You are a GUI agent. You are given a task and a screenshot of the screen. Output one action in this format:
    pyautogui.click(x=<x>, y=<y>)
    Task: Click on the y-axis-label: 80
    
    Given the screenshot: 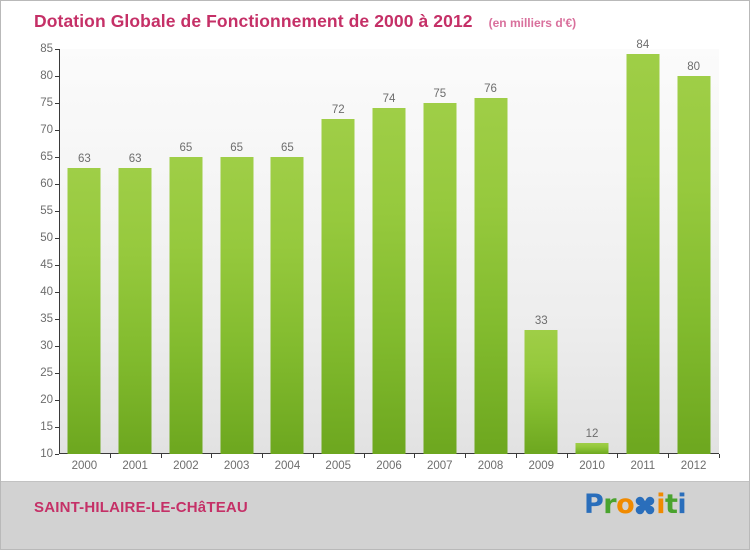 What is the action you would take?
    pyautogui.click(x=46, y=76)
    